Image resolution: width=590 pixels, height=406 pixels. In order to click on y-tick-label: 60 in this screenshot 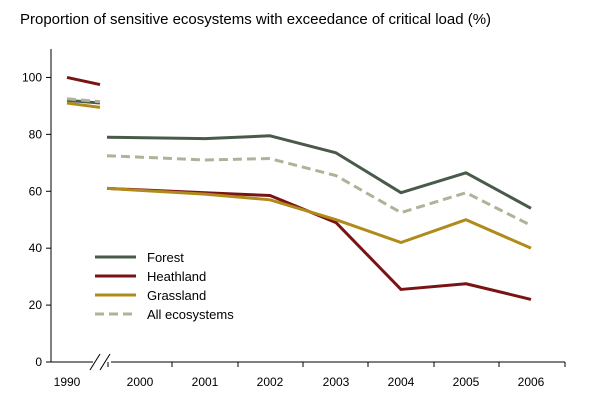, I will do `click(36, 191)`.